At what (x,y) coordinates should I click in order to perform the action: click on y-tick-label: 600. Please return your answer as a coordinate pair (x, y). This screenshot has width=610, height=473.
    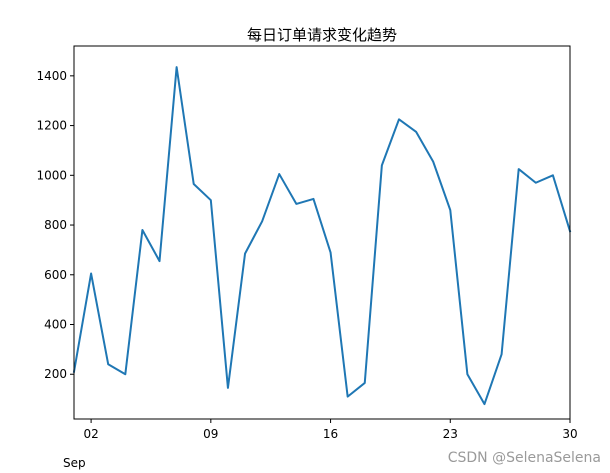
    Looking at the image, I should click on (55, 275).